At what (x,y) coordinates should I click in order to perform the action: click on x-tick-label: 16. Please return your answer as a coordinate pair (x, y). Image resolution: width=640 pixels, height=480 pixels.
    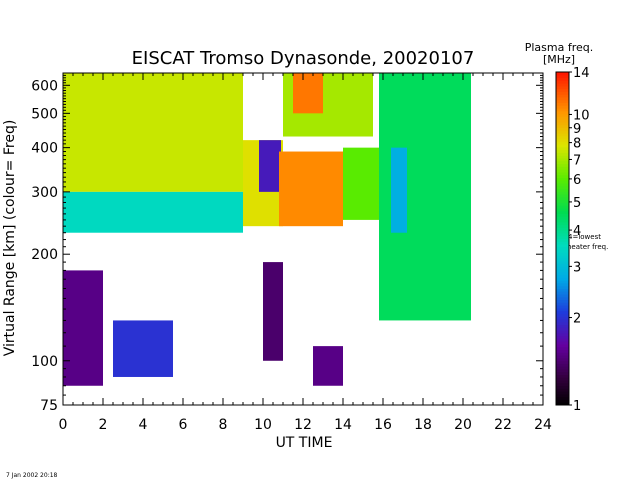
    Looking at the image, I should click on (383, 425).